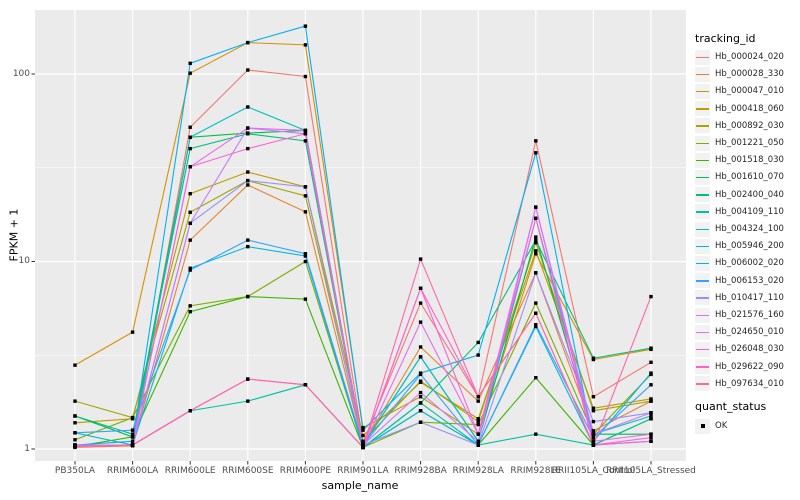  What do you see at coordinates (749, 297) in the screenshot?
I see `legend-entry-label: Hb_010417_110` at bounding box center [749, 297].